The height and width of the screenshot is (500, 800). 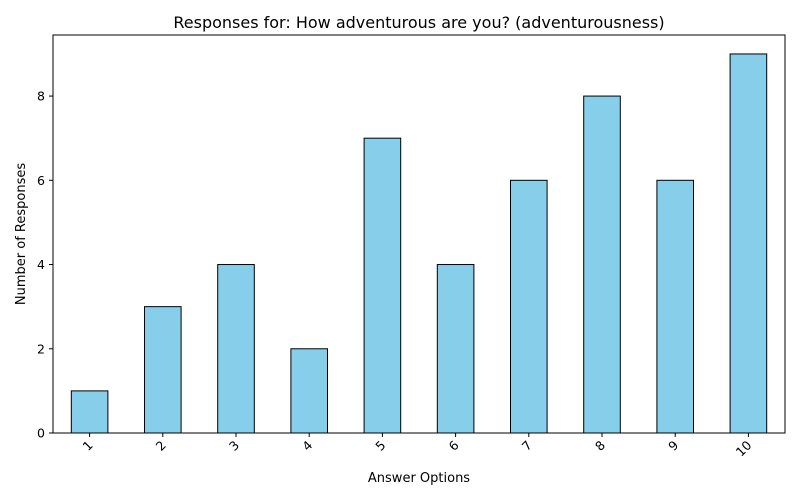 I want to click on x-tick-label: 10, so click(x=744, y=448).